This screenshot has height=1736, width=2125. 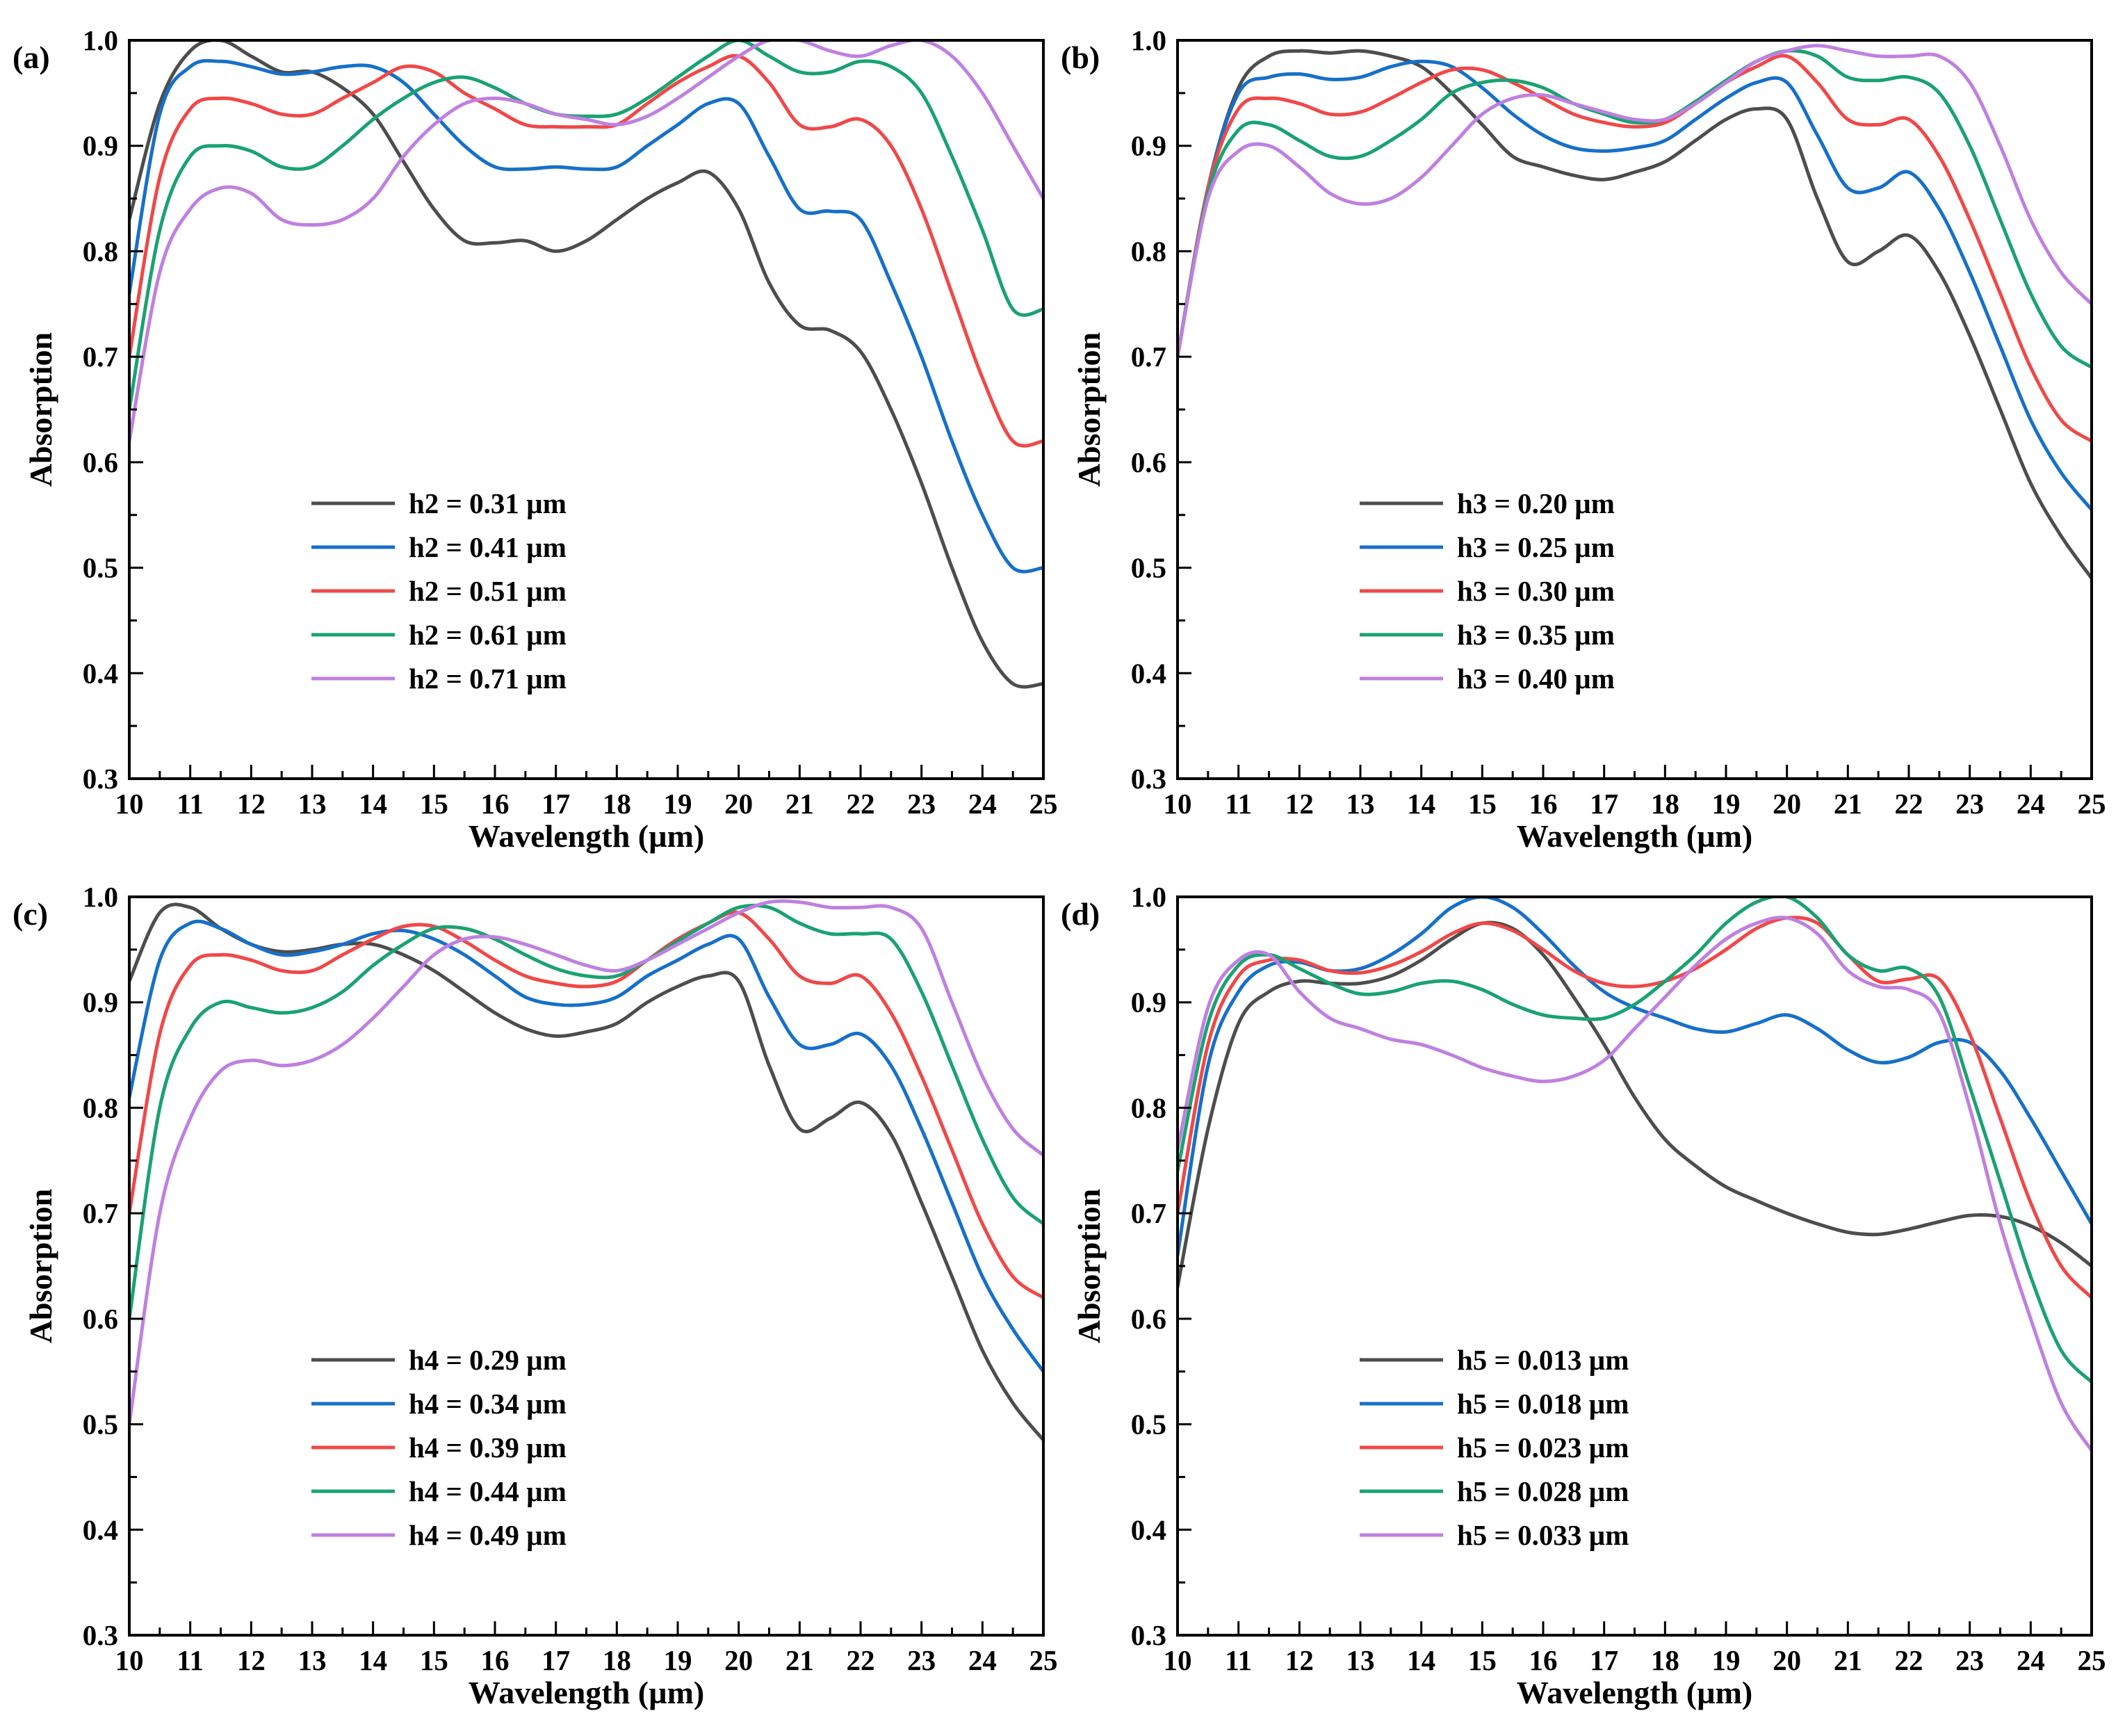 What do you see at coordinates (488, 591) in the screenshot?
I see `legend-label-3: h2 = 0.51 µm` at bounding box center [488, 591].